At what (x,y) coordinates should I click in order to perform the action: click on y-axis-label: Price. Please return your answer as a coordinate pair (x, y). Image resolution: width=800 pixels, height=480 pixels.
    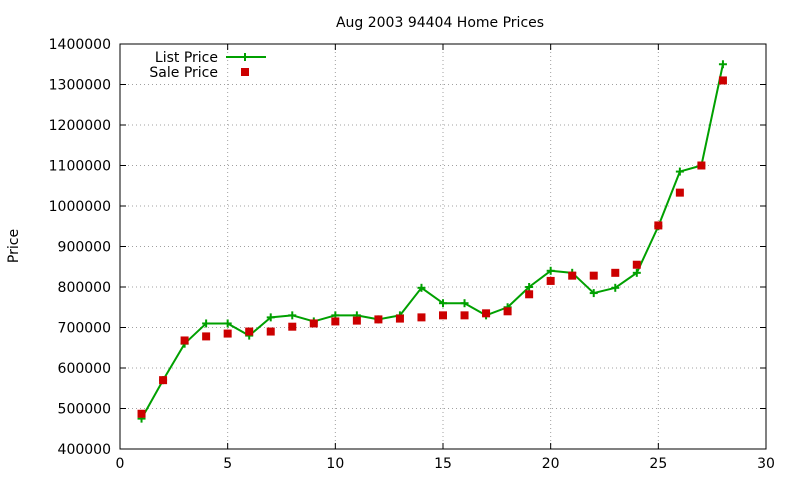
    Looking at the image, I should click on (14, 246).